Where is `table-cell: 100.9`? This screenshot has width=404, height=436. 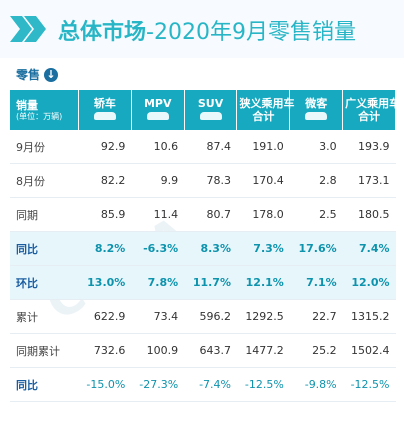
table-cell: 100.9 is located at coordinates (158, 350).